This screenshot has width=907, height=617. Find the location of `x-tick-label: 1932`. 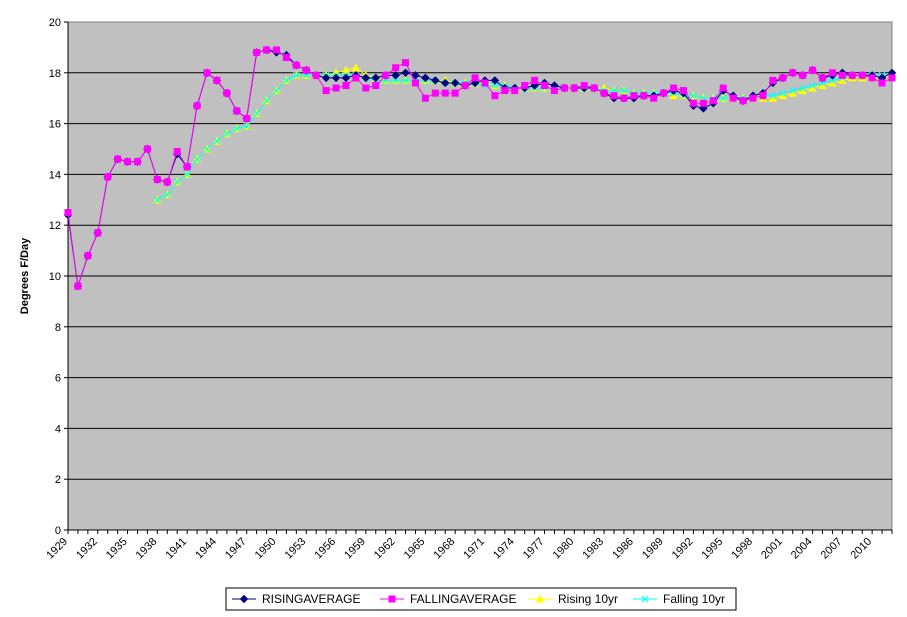

x-tick-label: 1932 is located at coordinates (87, 549).